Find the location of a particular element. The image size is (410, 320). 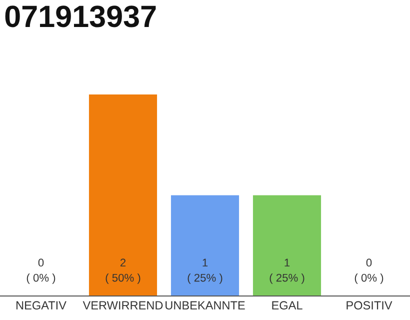

x-tick-label: NEGATIV is located at coordinates (41, 305).